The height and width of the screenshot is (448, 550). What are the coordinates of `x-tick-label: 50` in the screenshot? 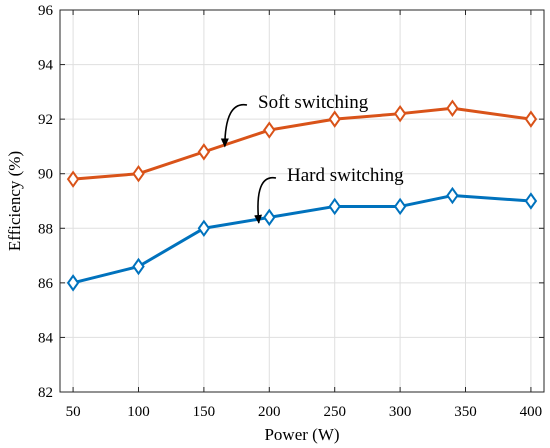 It's located at (73, 412).